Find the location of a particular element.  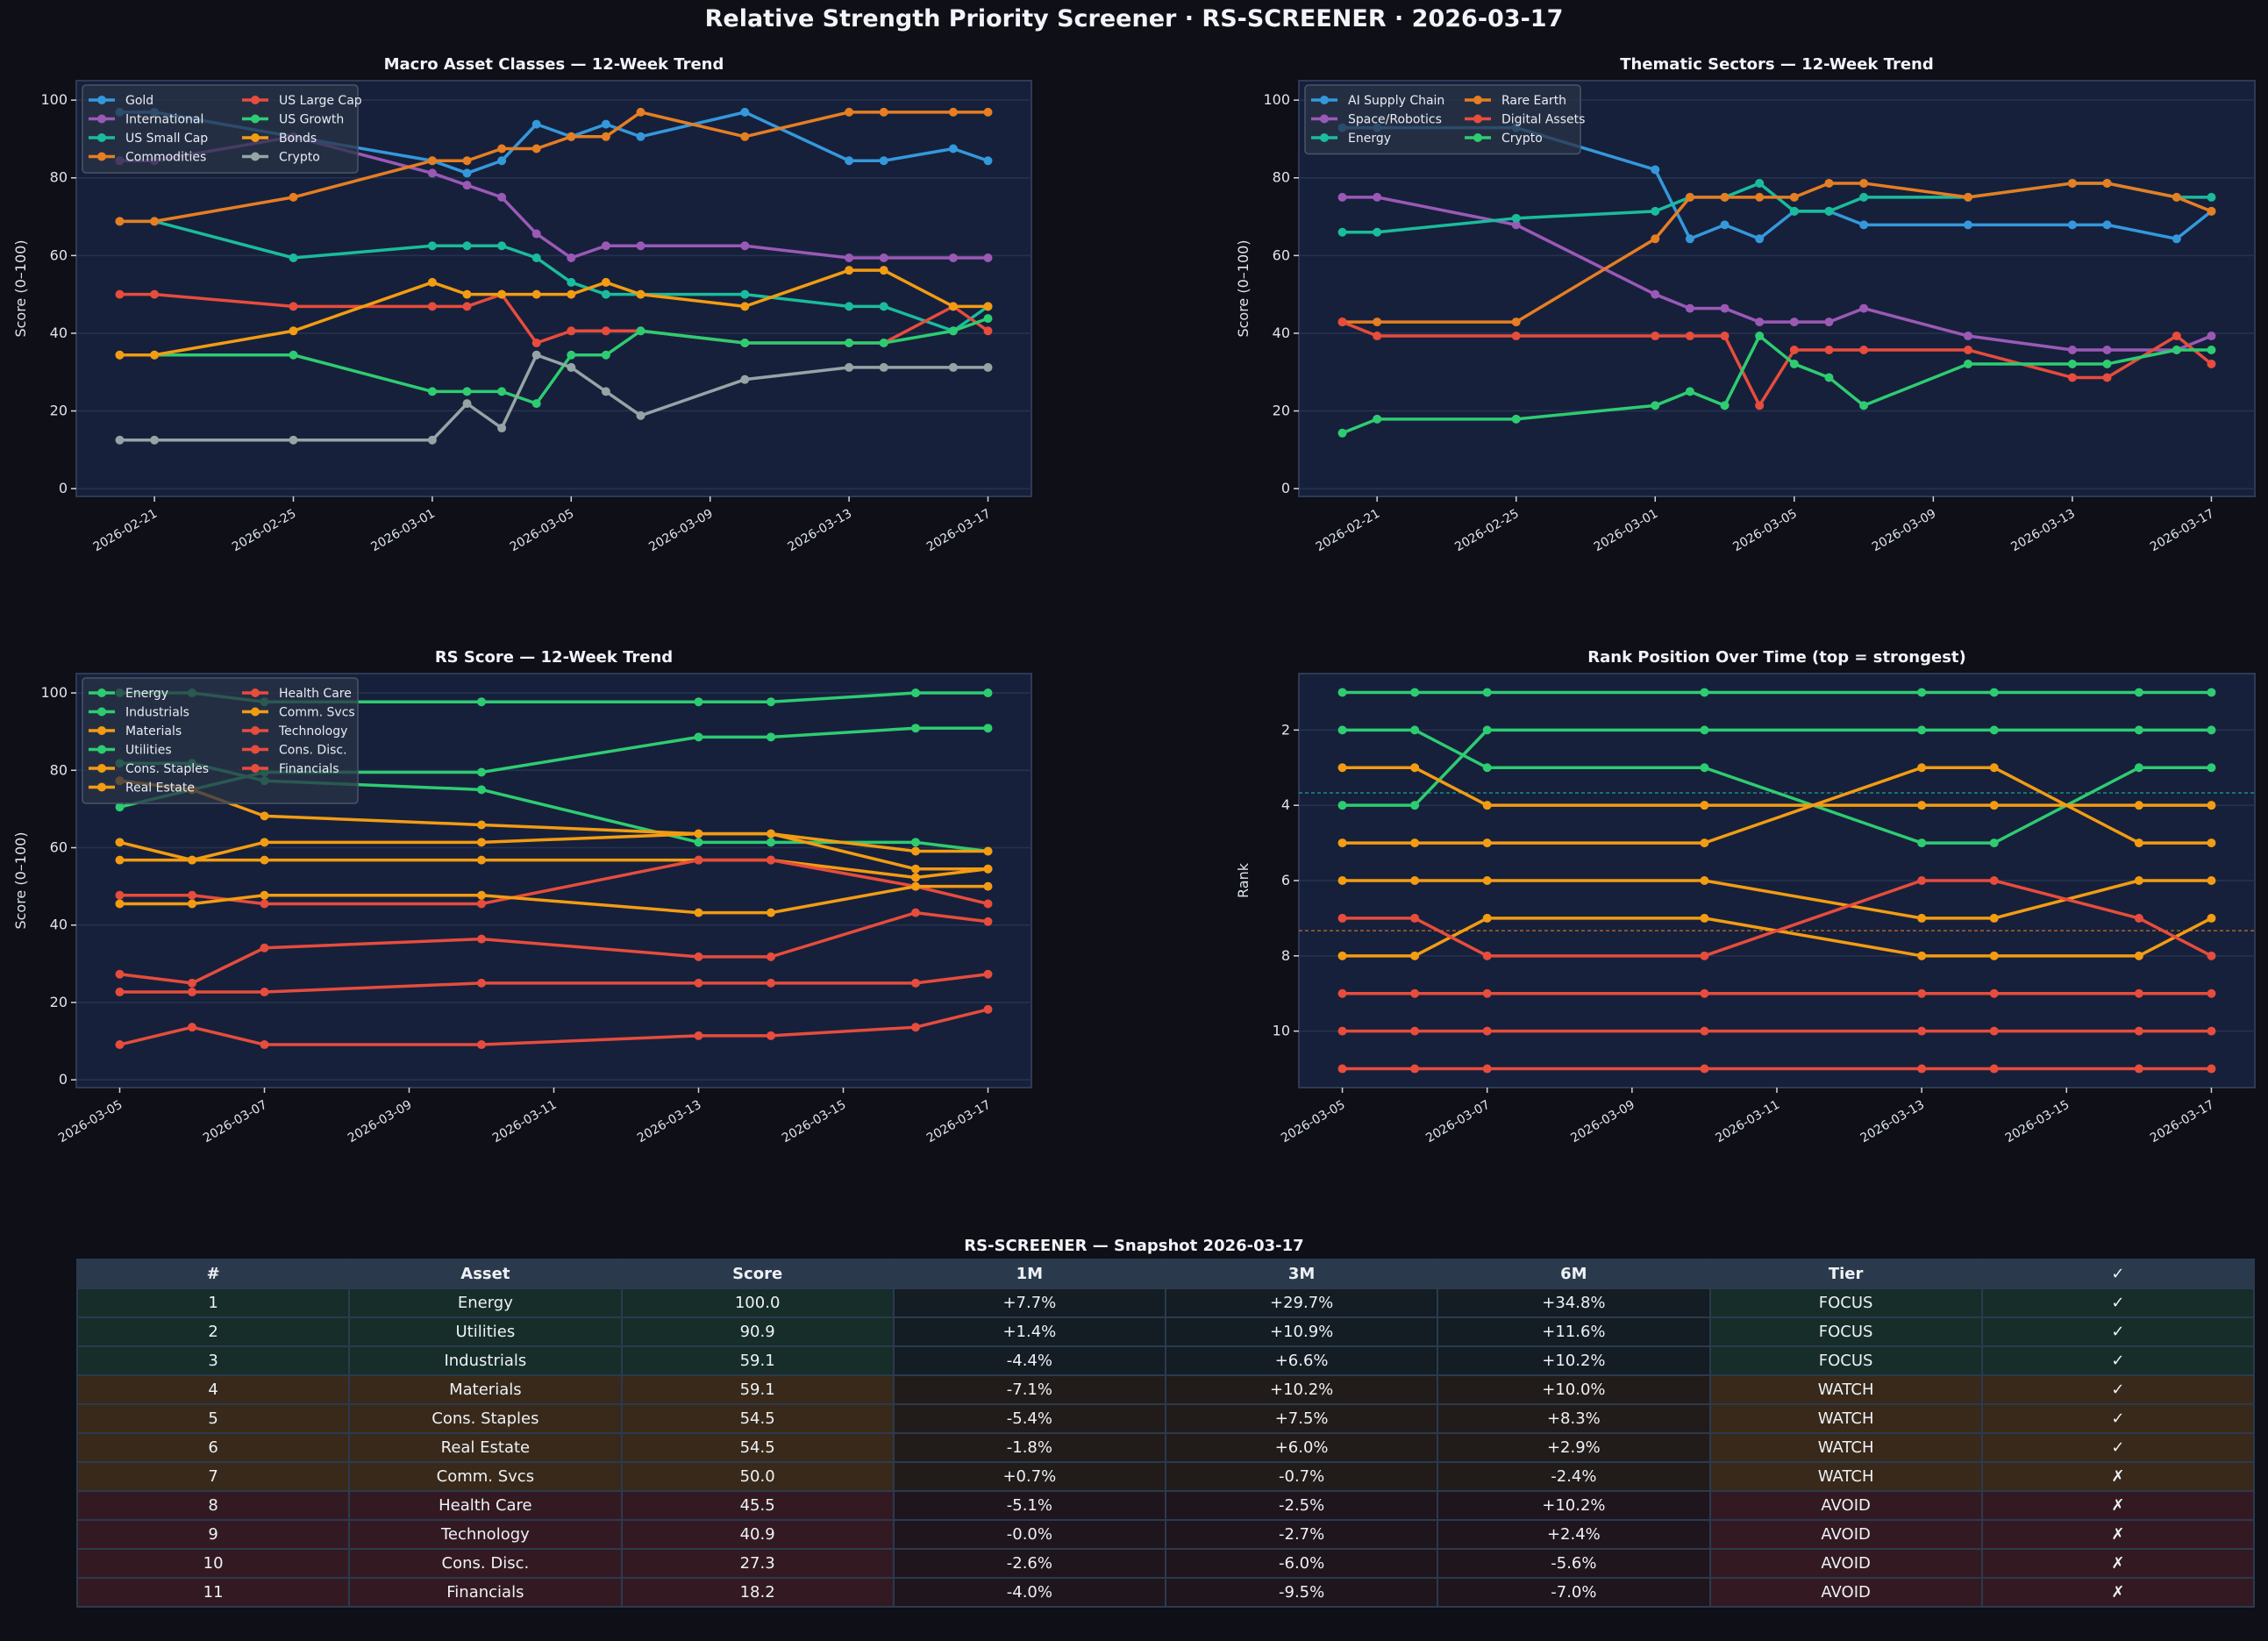

legend-label: US Large Cap is located at coordinates (320, 101).